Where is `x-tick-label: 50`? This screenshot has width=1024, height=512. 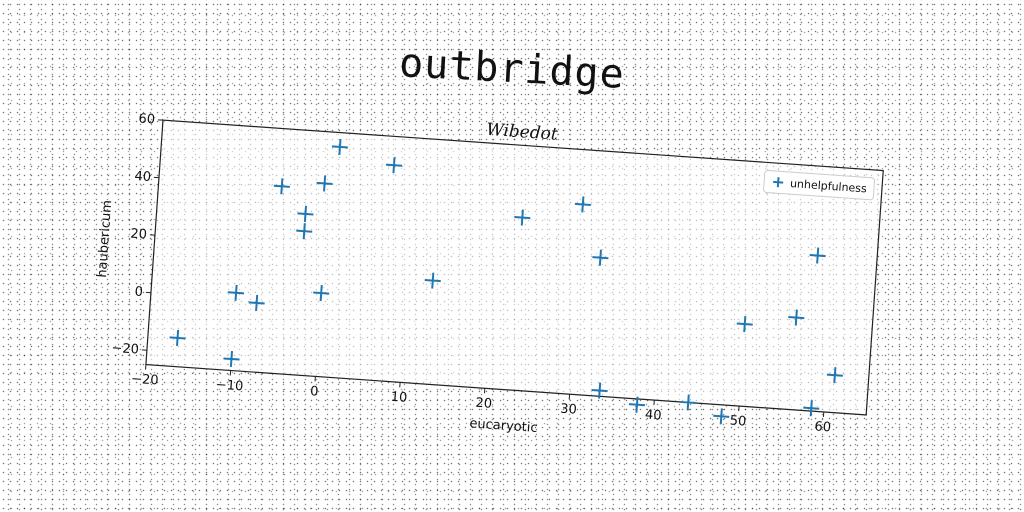 x-tick-label: 50 is located at coordinates (738, 421).